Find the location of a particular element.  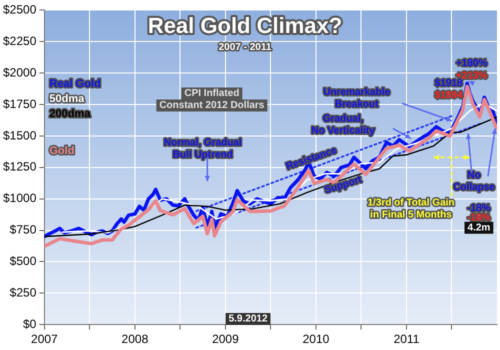

annotation: 5.9.2012 is located at coordinates (248, 319).